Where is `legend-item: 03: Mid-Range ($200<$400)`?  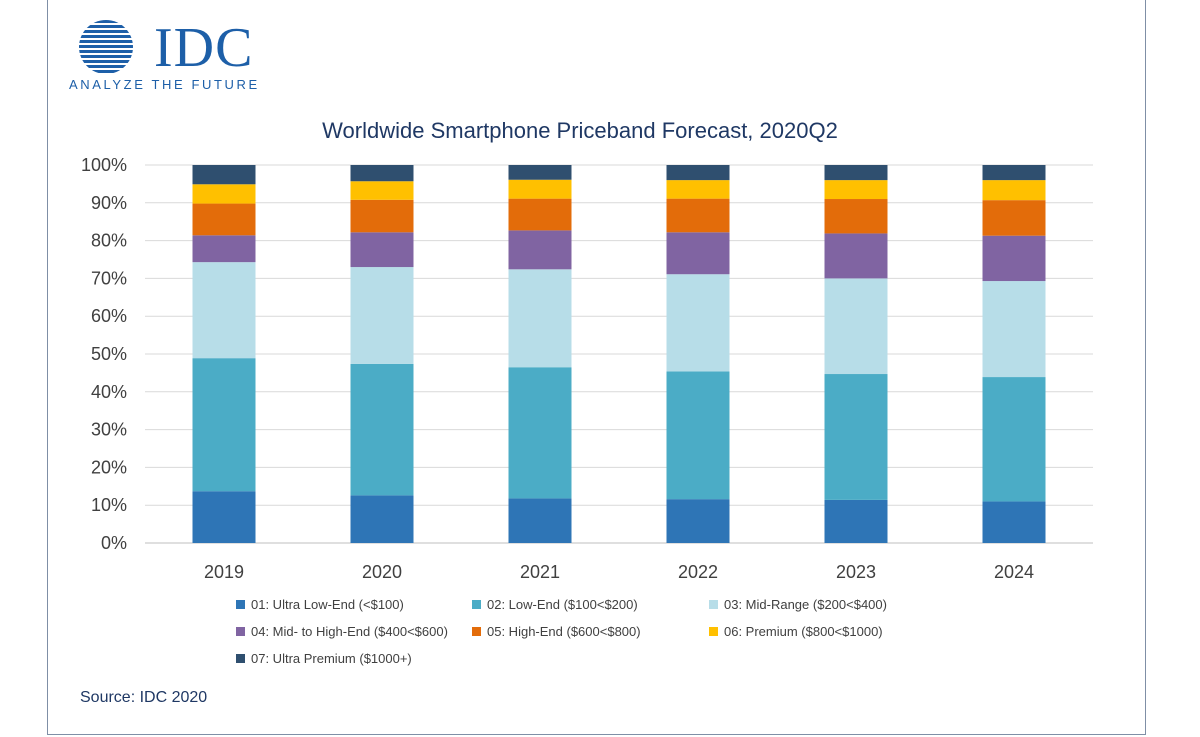 legend-item: 03: Mid-Range ($200<$400) is located at coordinates (798, 604).